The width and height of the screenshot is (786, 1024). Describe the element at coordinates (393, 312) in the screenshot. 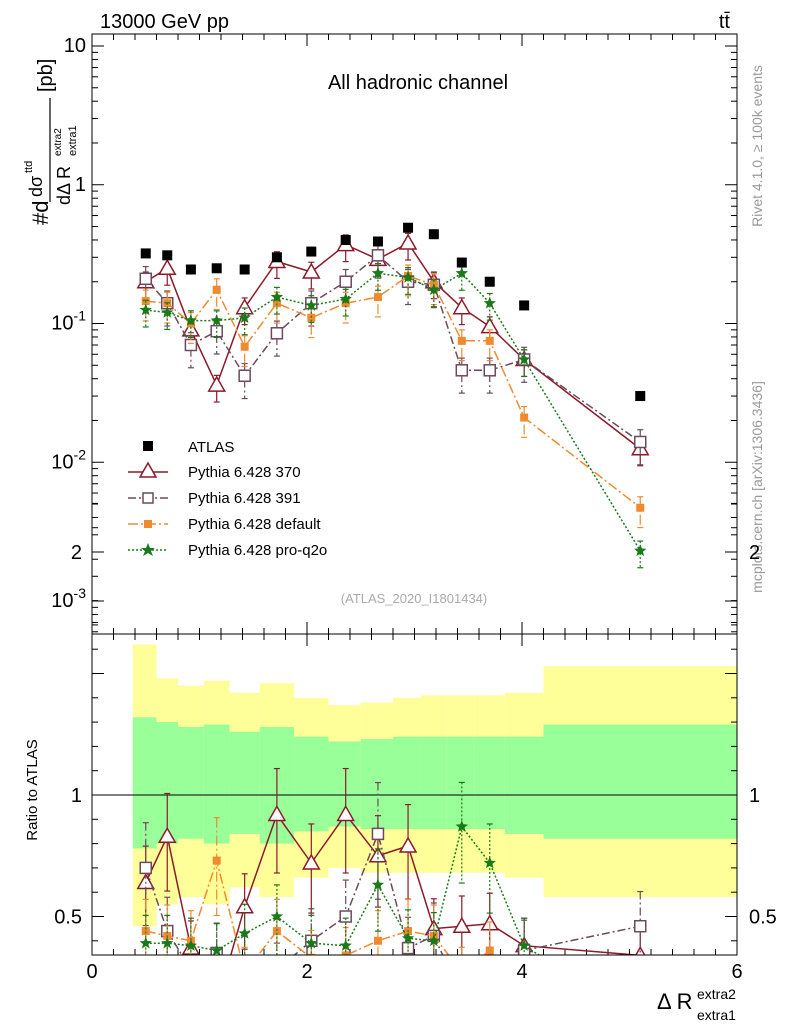

I see `series-atlas` at that location.